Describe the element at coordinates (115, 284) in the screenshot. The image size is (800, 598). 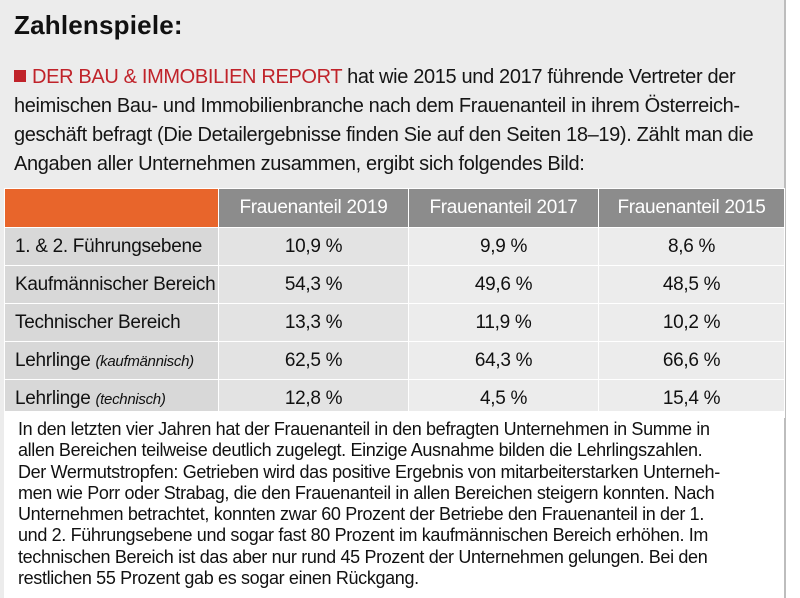
I see `row-label-text: Kaufmännischer Bereich` at that location.